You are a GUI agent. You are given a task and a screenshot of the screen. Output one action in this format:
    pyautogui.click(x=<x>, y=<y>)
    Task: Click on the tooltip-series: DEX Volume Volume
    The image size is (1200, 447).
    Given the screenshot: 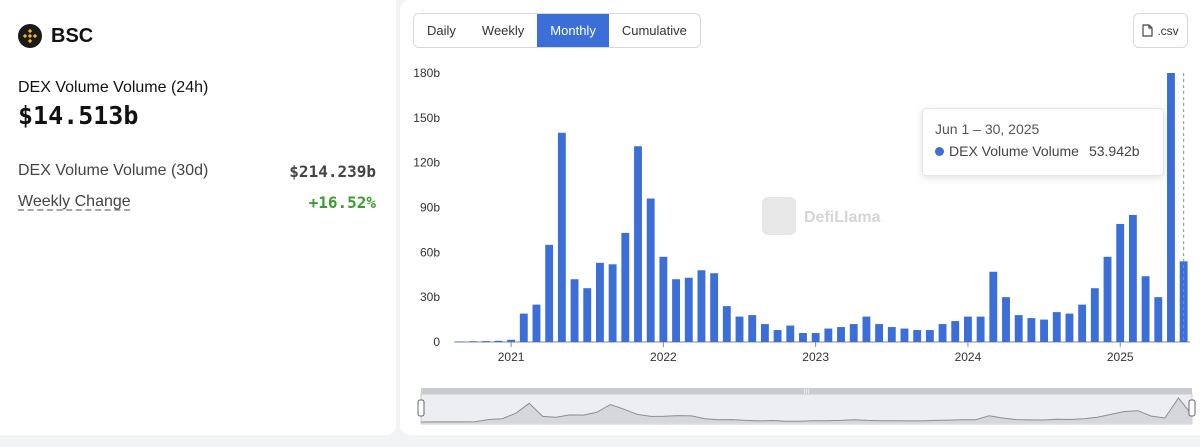 What is the action you would take?
    pyautogui.click(x=1014, y=151)
    